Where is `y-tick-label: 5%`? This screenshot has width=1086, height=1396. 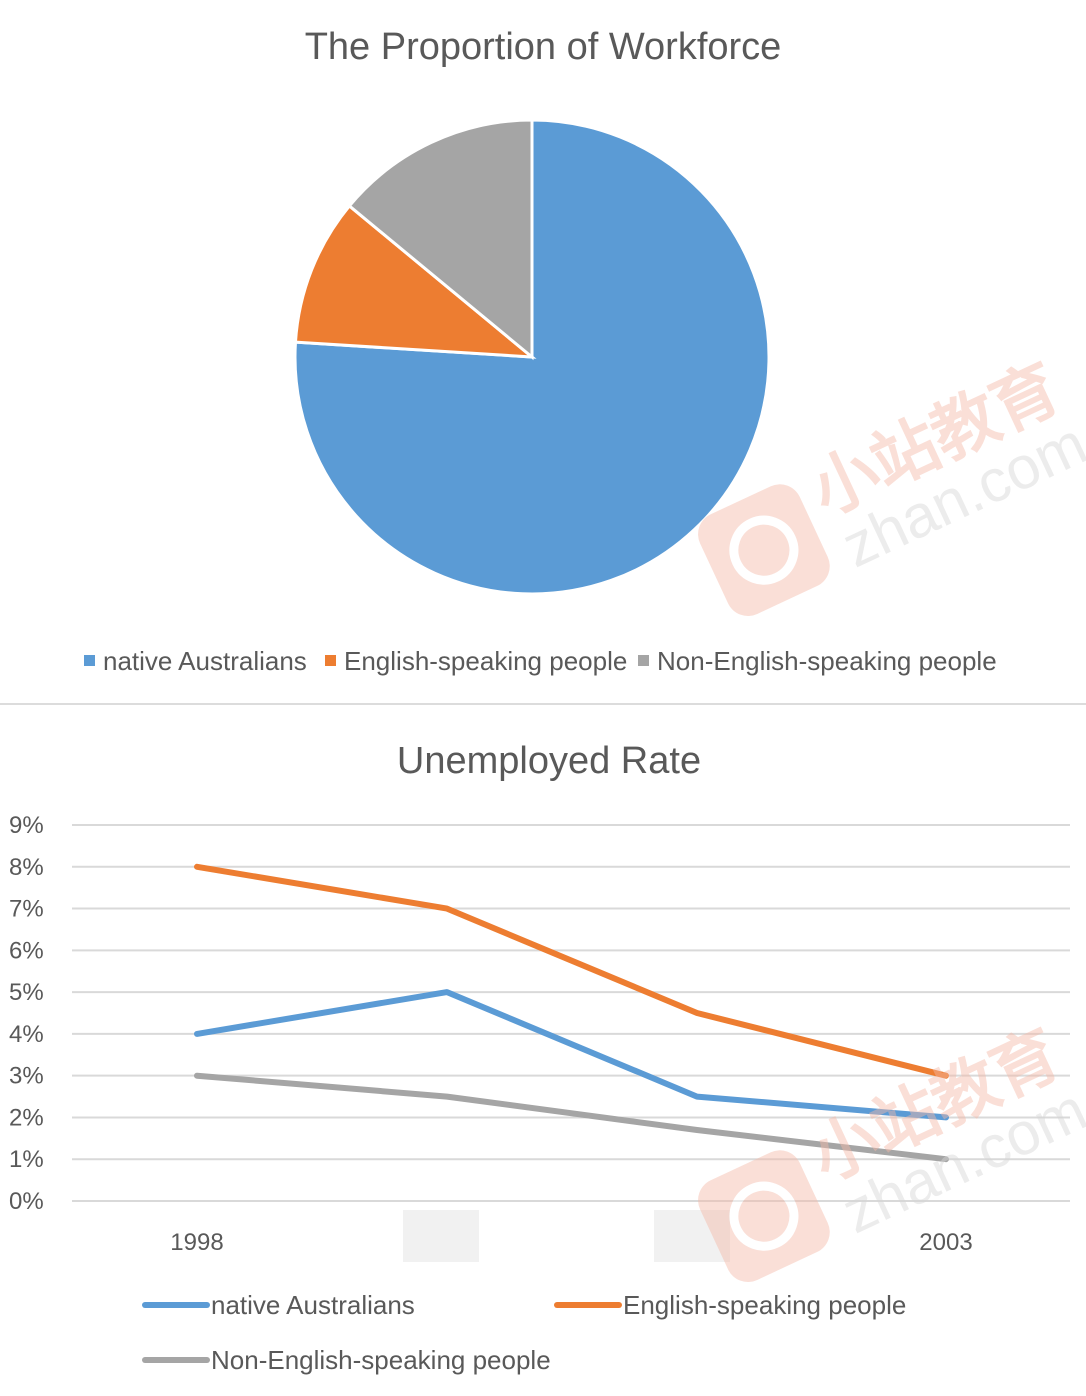
y-tick-label: 5% is located at coordinates (26, 992).